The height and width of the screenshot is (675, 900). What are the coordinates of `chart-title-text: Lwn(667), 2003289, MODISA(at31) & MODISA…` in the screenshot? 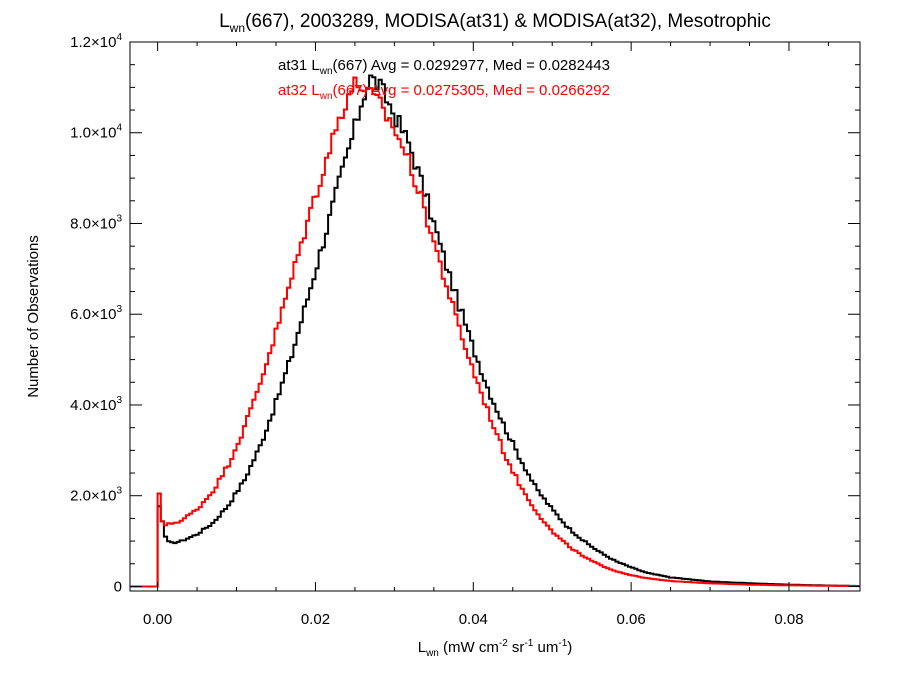 It's located at (495, 23).